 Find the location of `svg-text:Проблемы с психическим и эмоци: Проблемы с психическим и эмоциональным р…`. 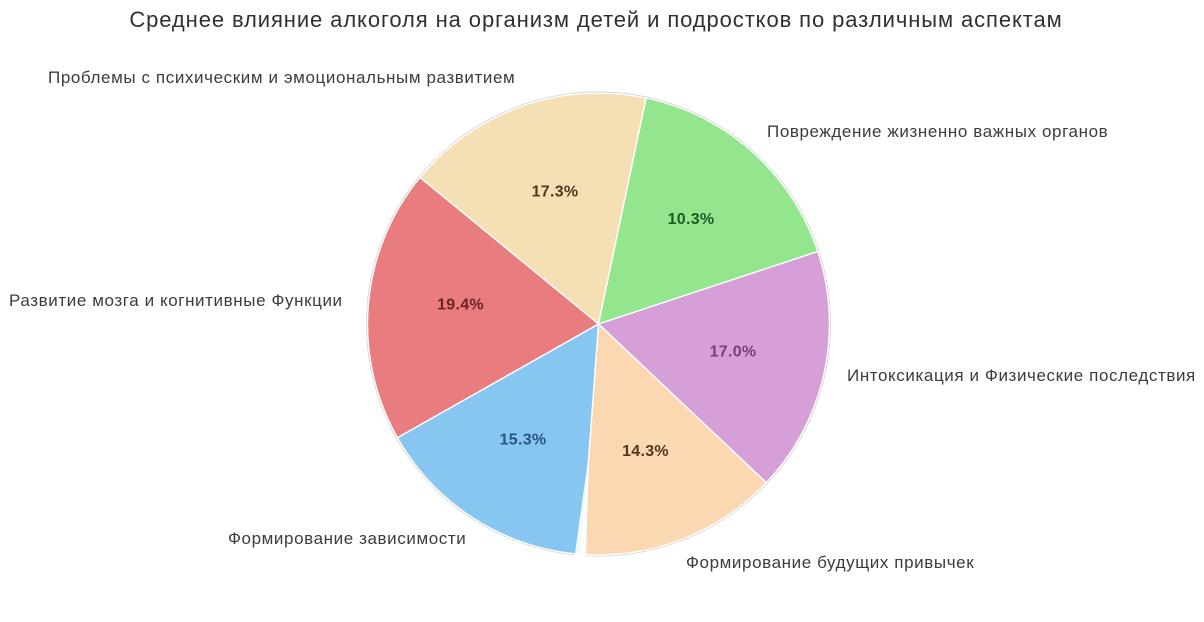

svg-text:Проблемы с психическим и эмоци: Проблемы с психическим и эмоциональным р… is located at coordinates (281, 77).